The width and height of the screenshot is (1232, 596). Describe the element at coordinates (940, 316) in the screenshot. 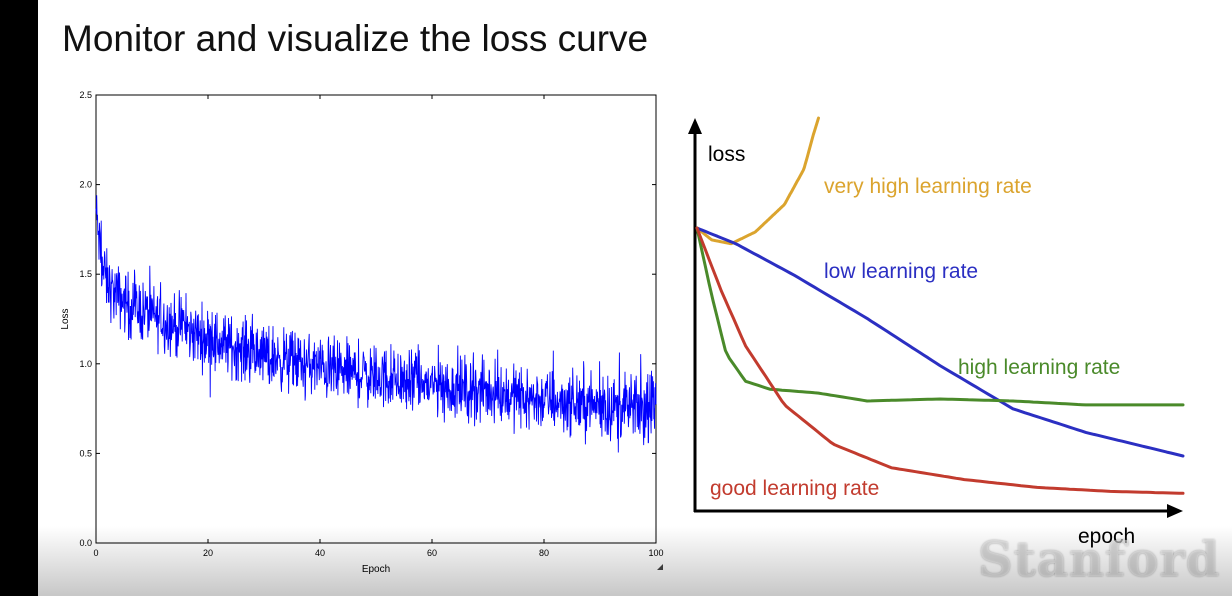

I see `lr-curve-high-learning-rate` at that location.